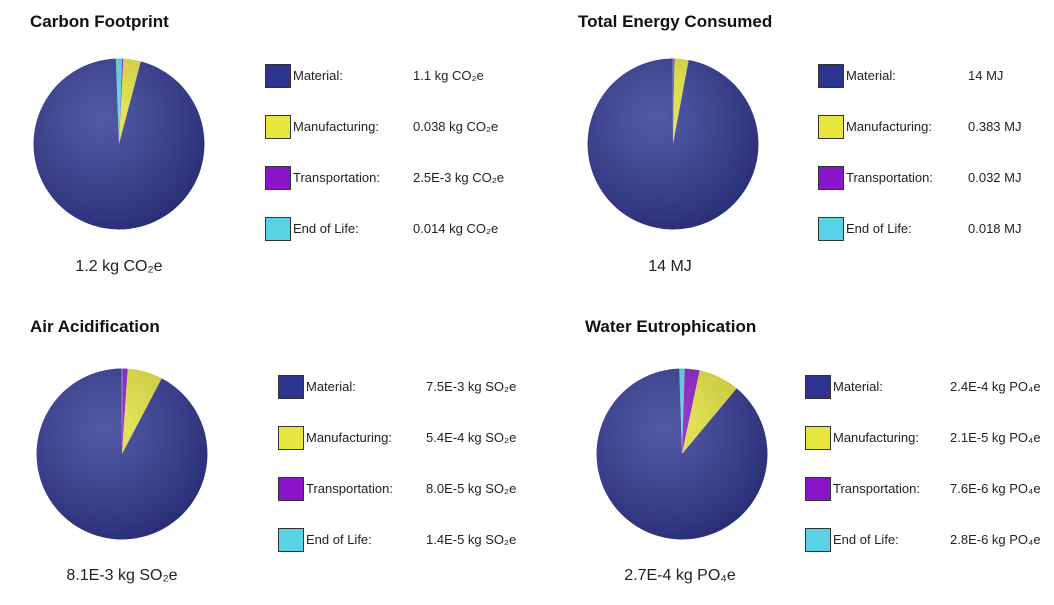 The width and height of the screenshot is (1054, 605). Describe the element at coordinates (456, 126) in the screenshot. I see `legend-value: 0.038 kg CO₂e` at that location.